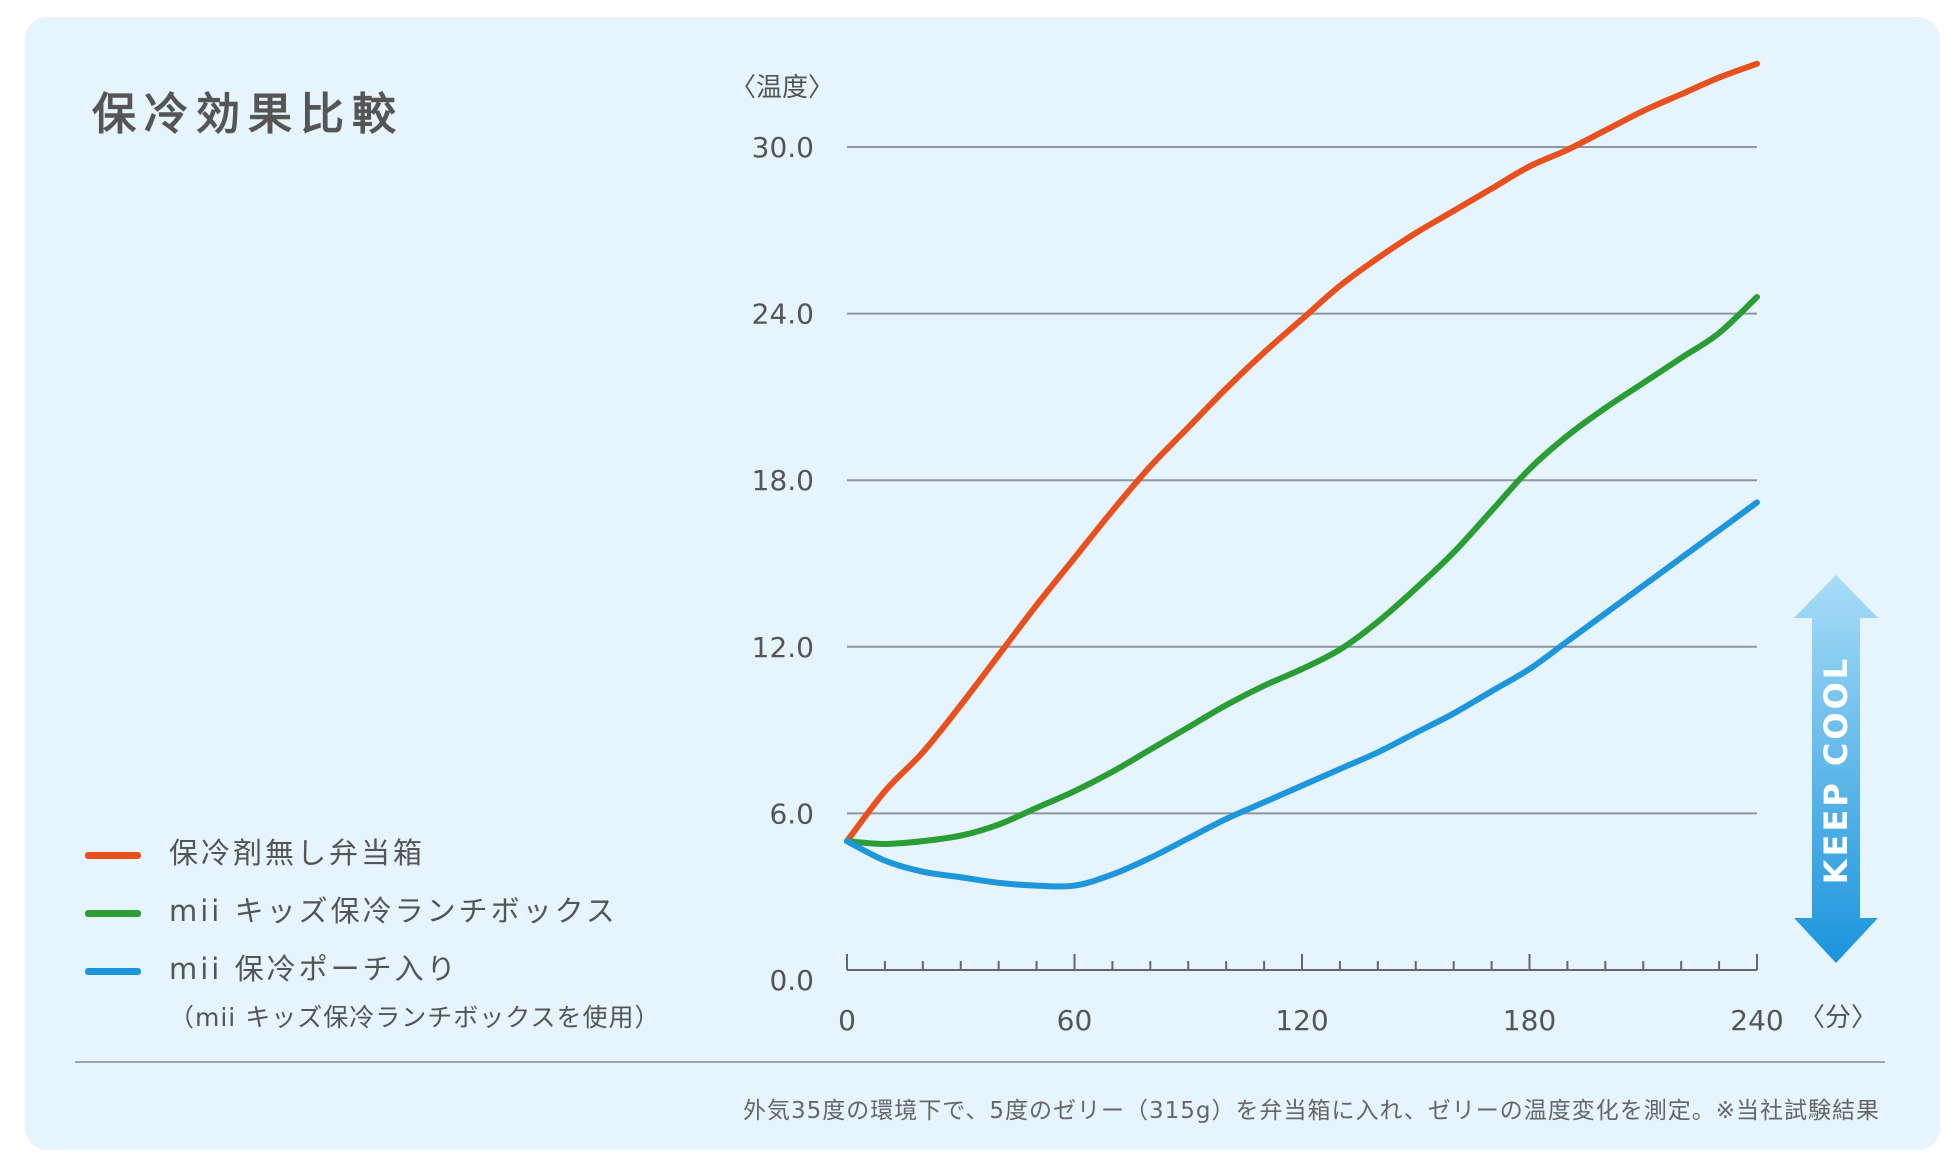 This screenshot has height=1170, width=1950. I want to click on legend-swatch-green, so click(113, 913).